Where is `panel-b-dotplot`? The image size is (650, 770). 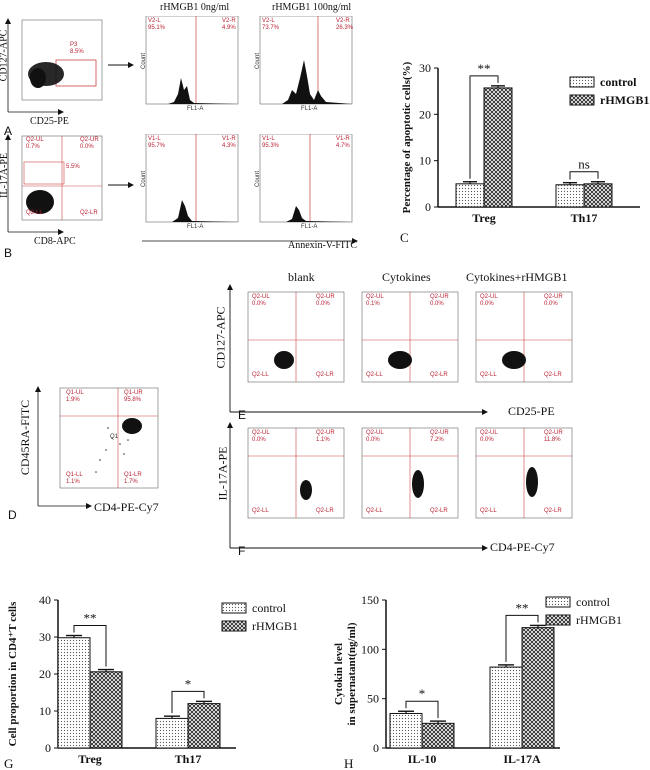 panel-b-dotplot is located at coordinates (54, 184).